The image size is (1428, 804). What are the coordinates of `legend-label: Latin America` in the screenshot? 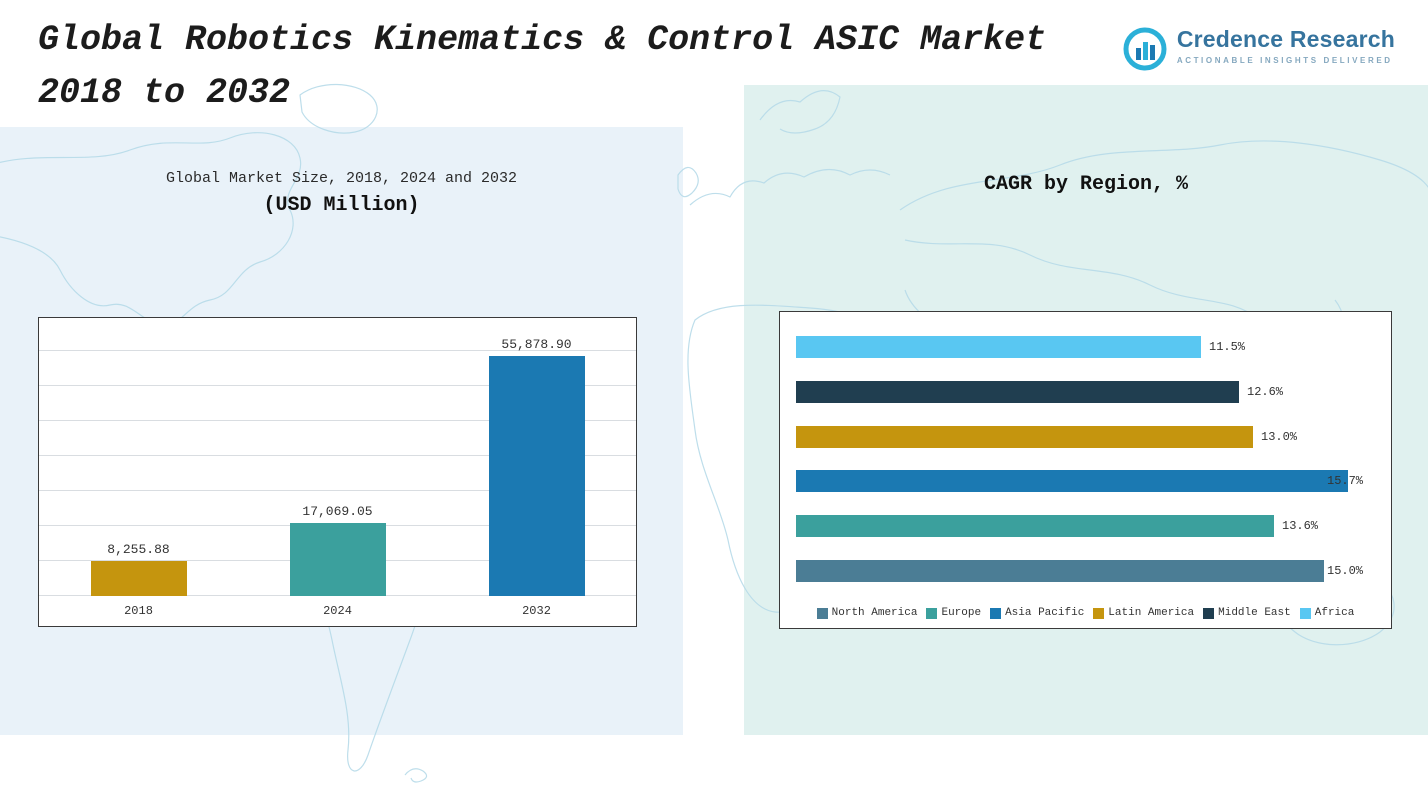 It's located at (1151, 613).